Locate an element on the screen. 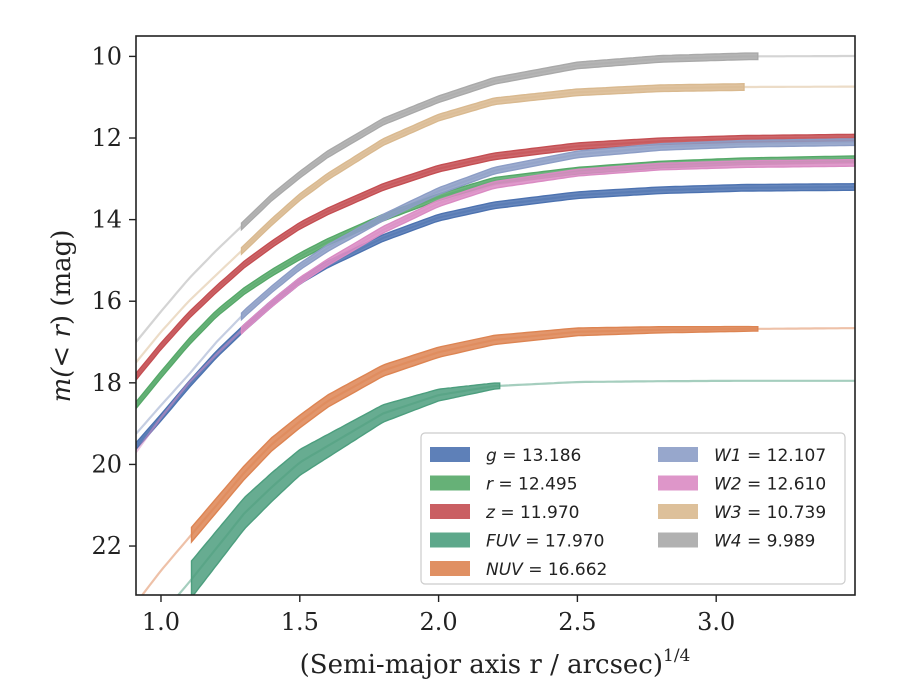 This screenshot has width=900, height=700. legend-label-value: = 10.739 is located at coordinates (784, 513).